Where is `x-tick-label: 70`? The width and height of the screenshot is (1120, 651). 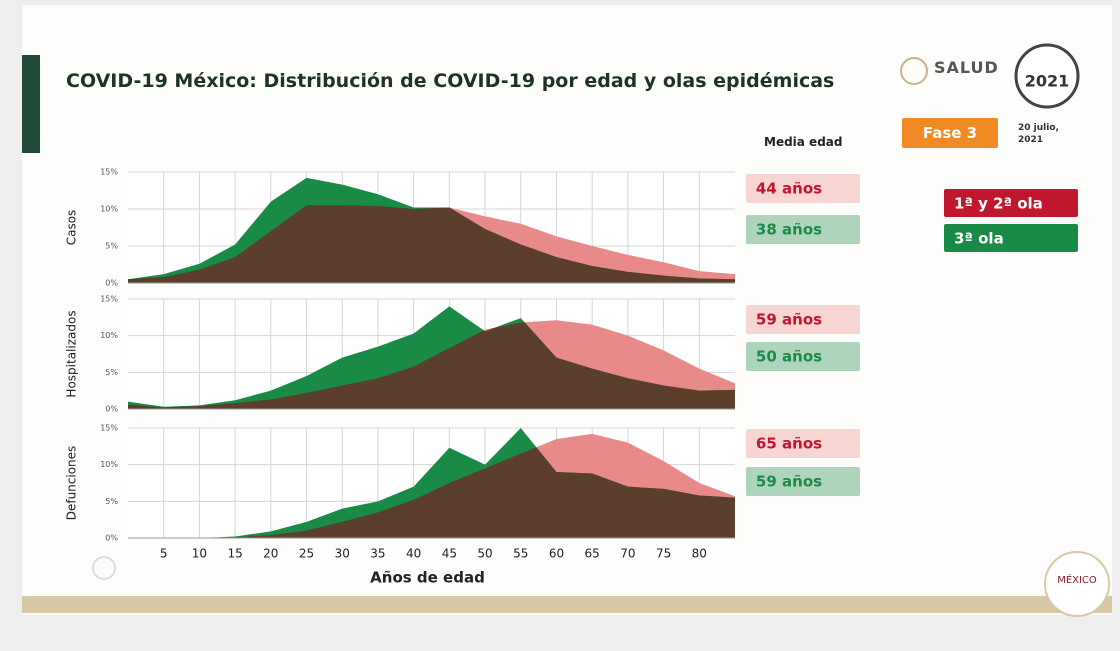
x-tick-label: 70 is located at coordinates (627, 554).